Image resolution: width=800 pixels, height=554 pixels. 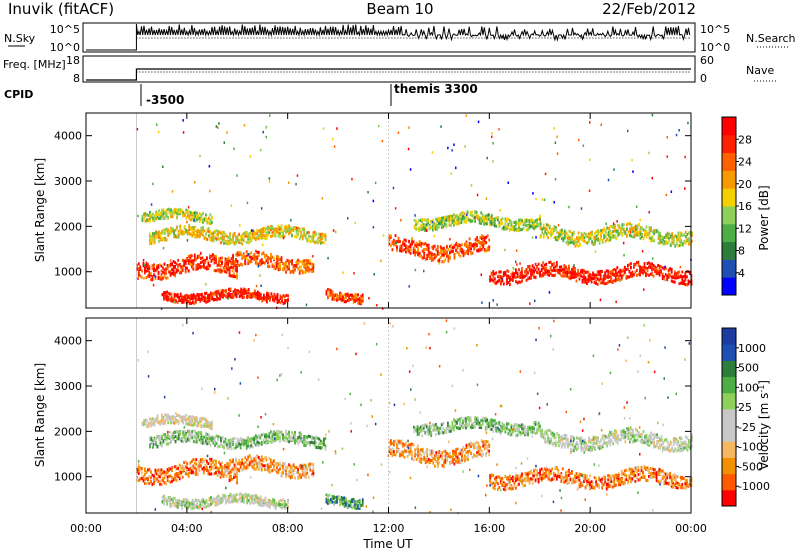 What do you see at coordinates (764, 217) in the screenshot?
I see `power-colorbar-label: Power [dB]` at bounding box center [764, 217].